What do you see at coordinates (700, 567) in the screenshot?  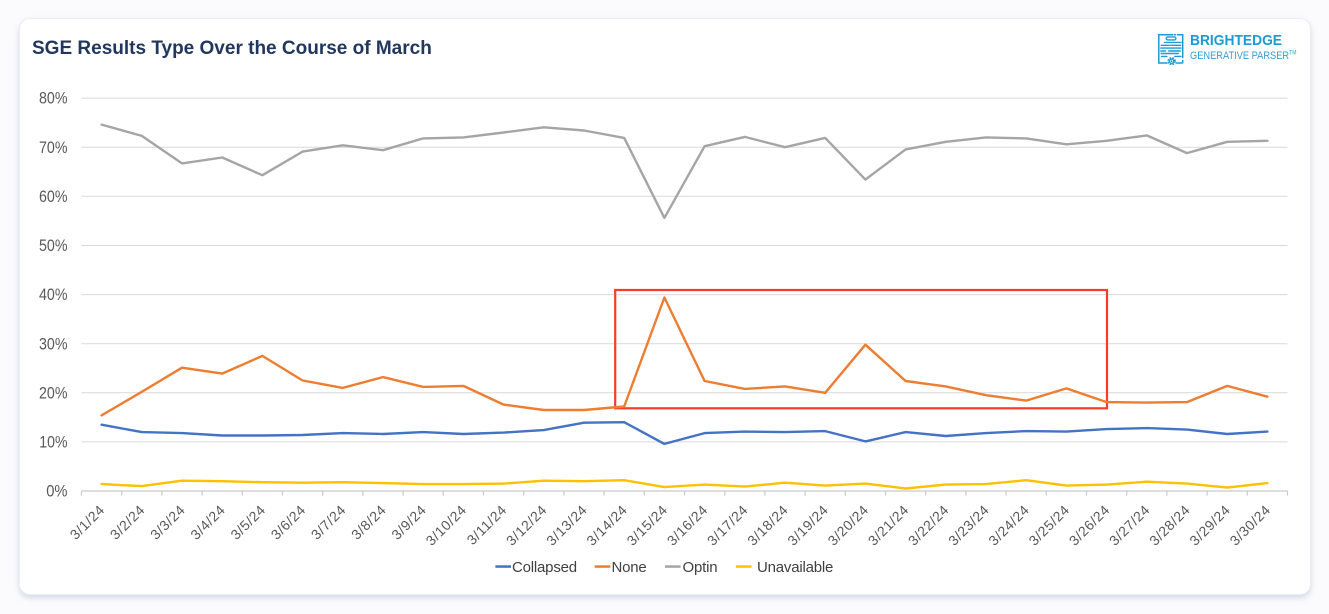 I see `svg-text: Optin` at bounding box center [700, 567].